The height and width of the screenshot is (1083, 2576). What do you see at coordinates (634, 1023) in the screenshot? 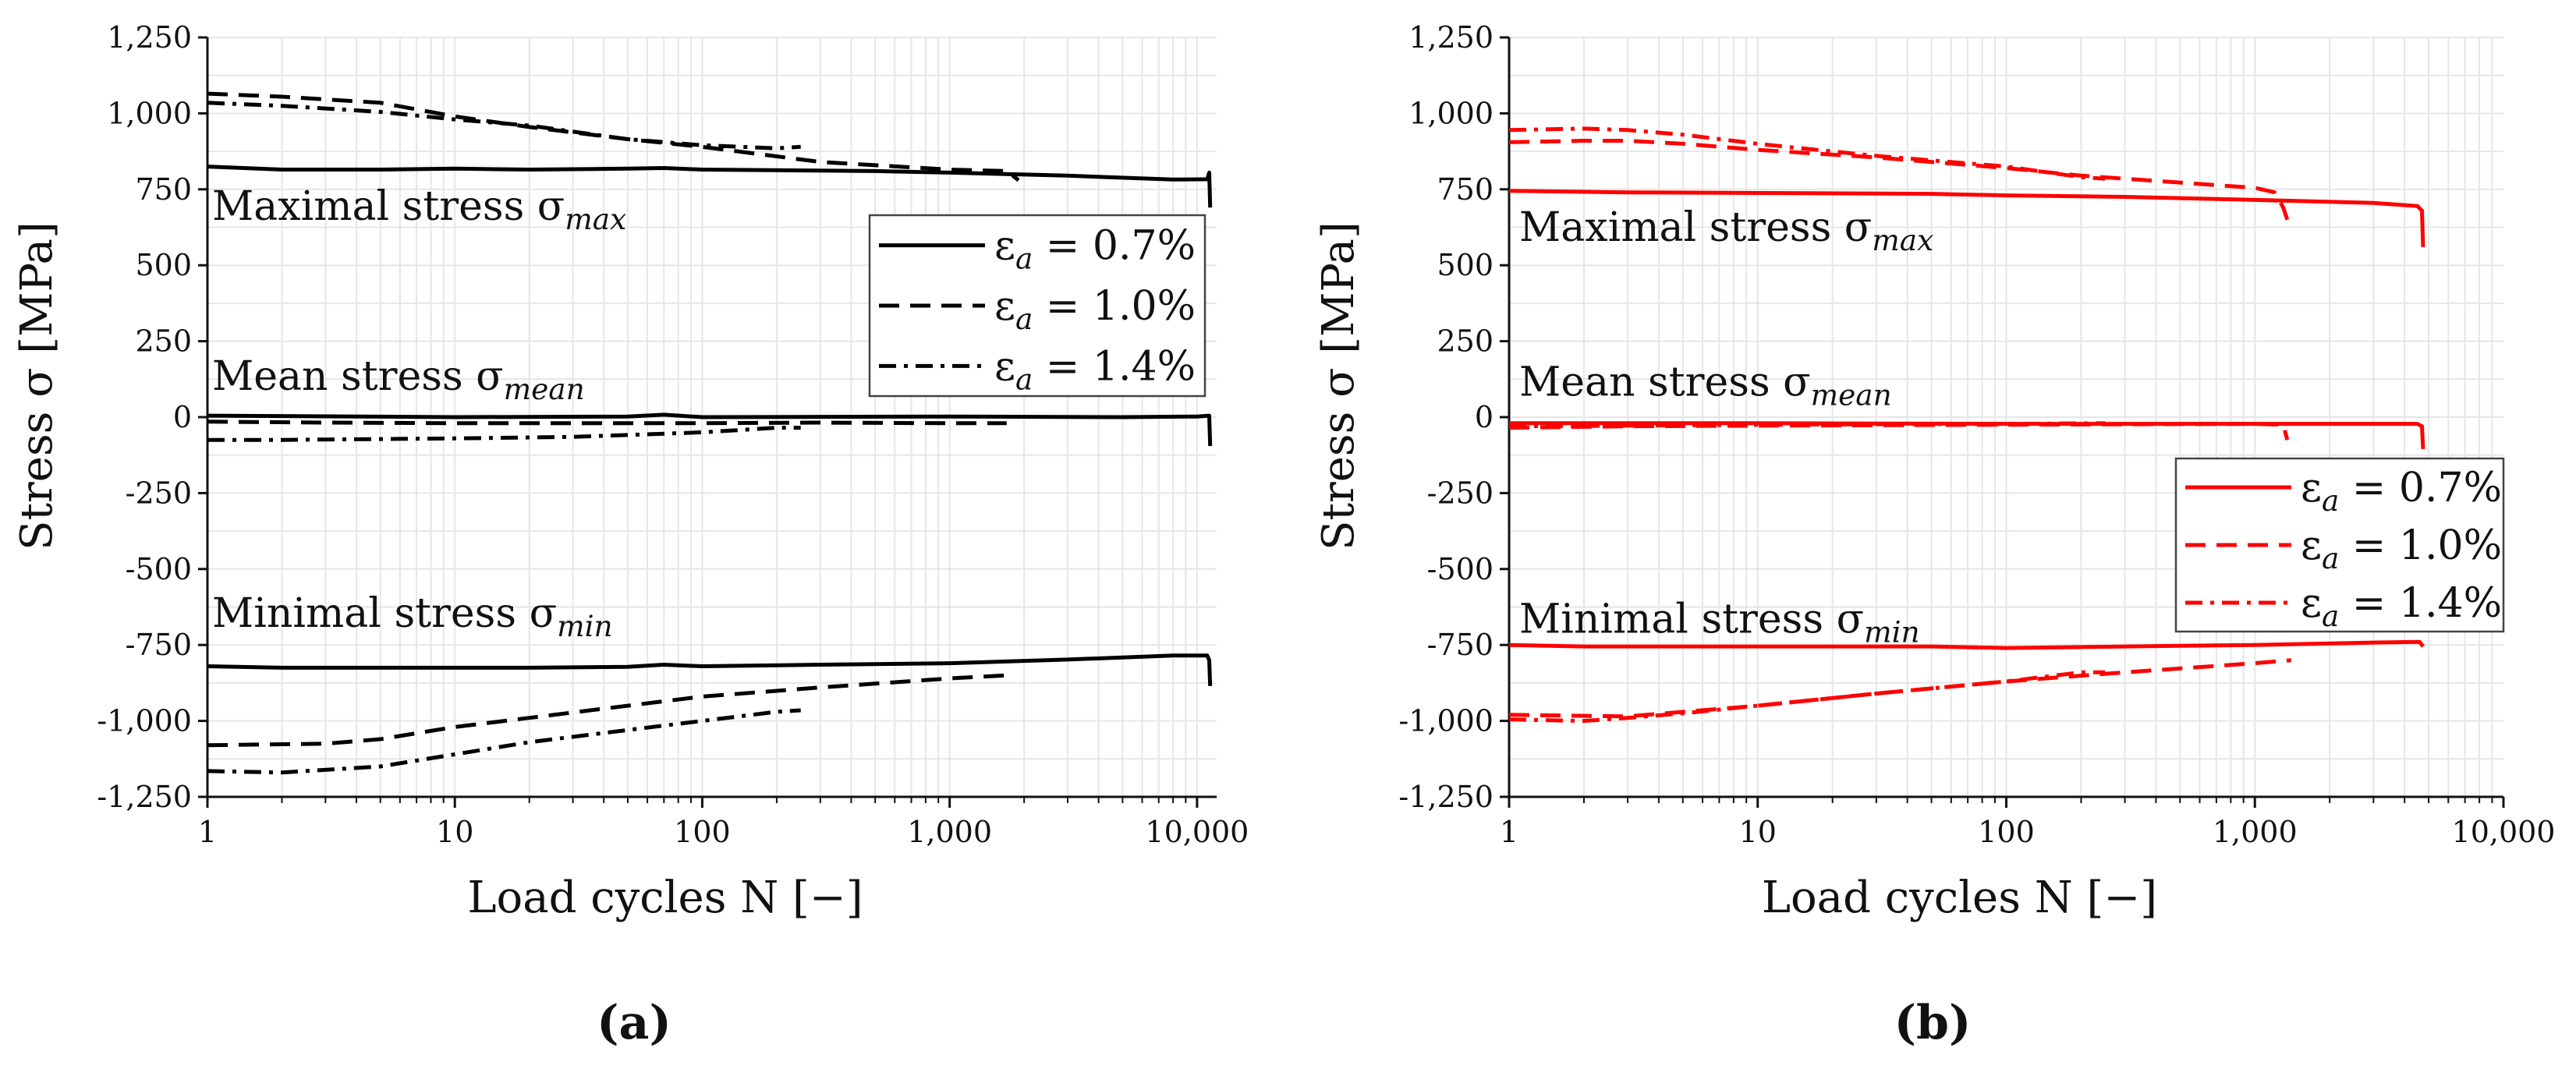
I see `panel-label: (a)` at bounding box center [634, 1023].